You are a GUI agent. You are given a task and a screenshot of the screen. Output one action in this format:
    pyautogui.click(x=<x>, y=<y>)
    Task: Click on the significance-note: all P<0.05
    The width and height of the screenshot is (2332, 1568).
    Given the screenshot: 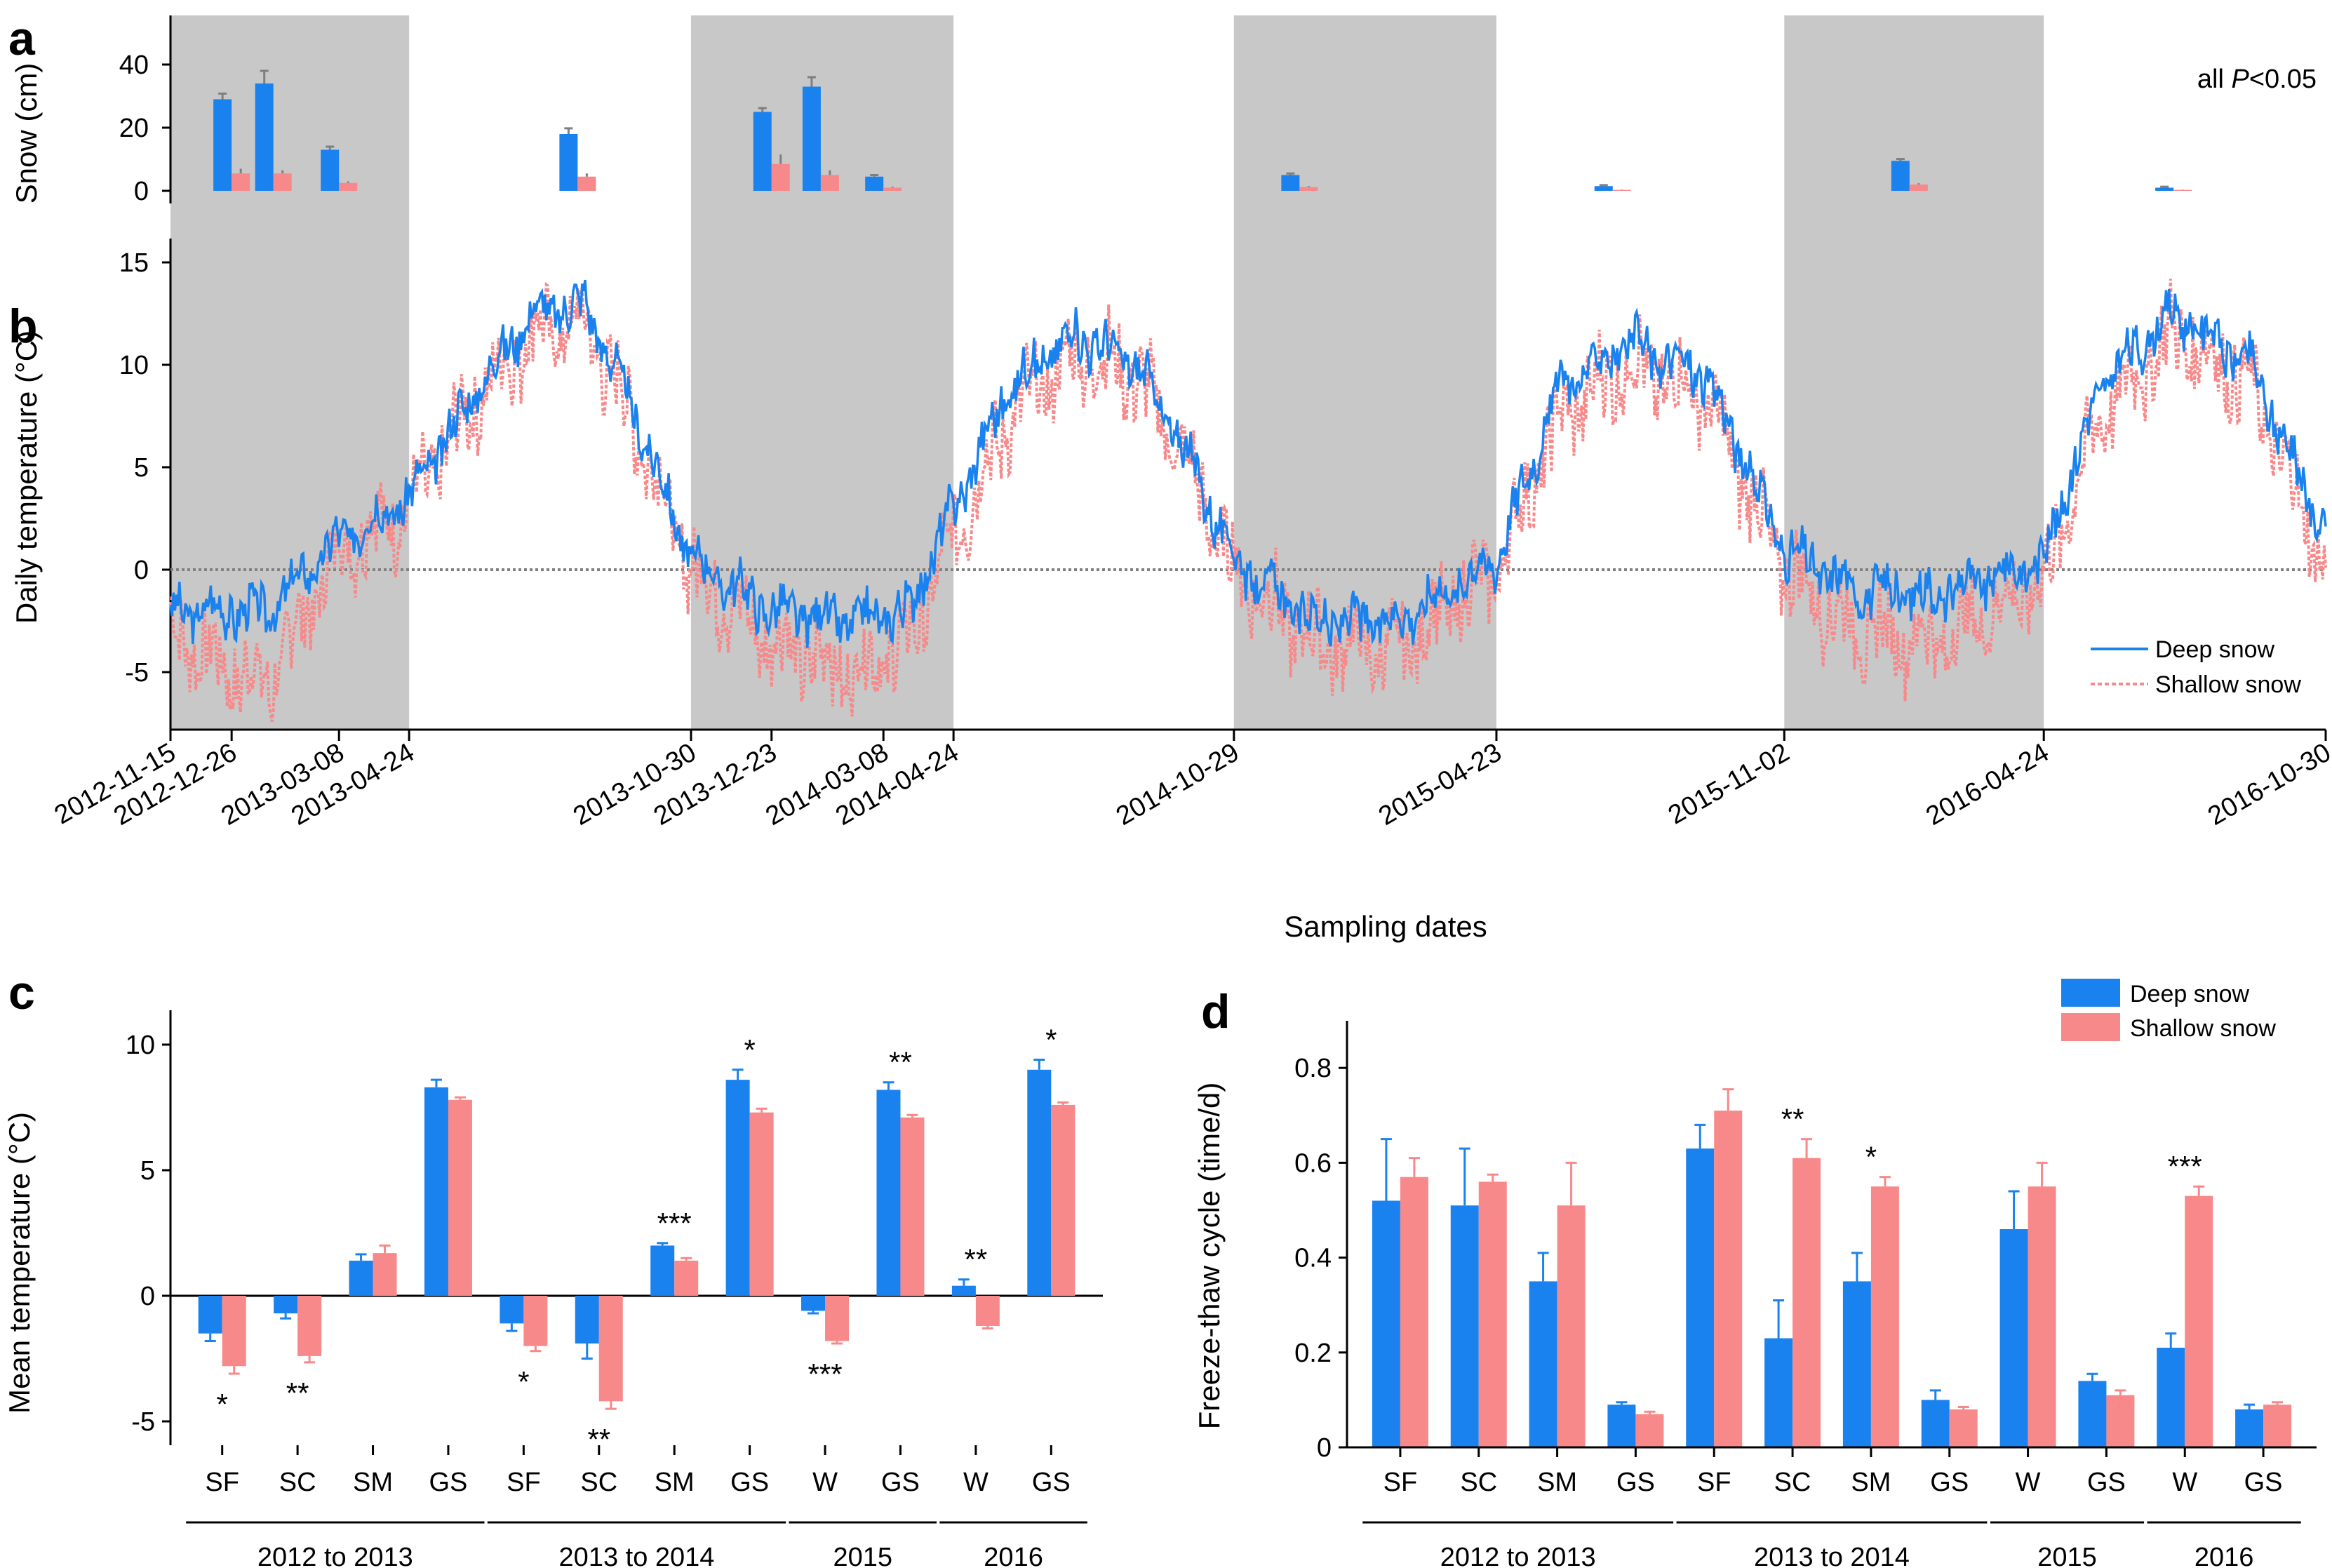 What is the action you would take?
    pyautogui.click(x=2257, y=79)
    